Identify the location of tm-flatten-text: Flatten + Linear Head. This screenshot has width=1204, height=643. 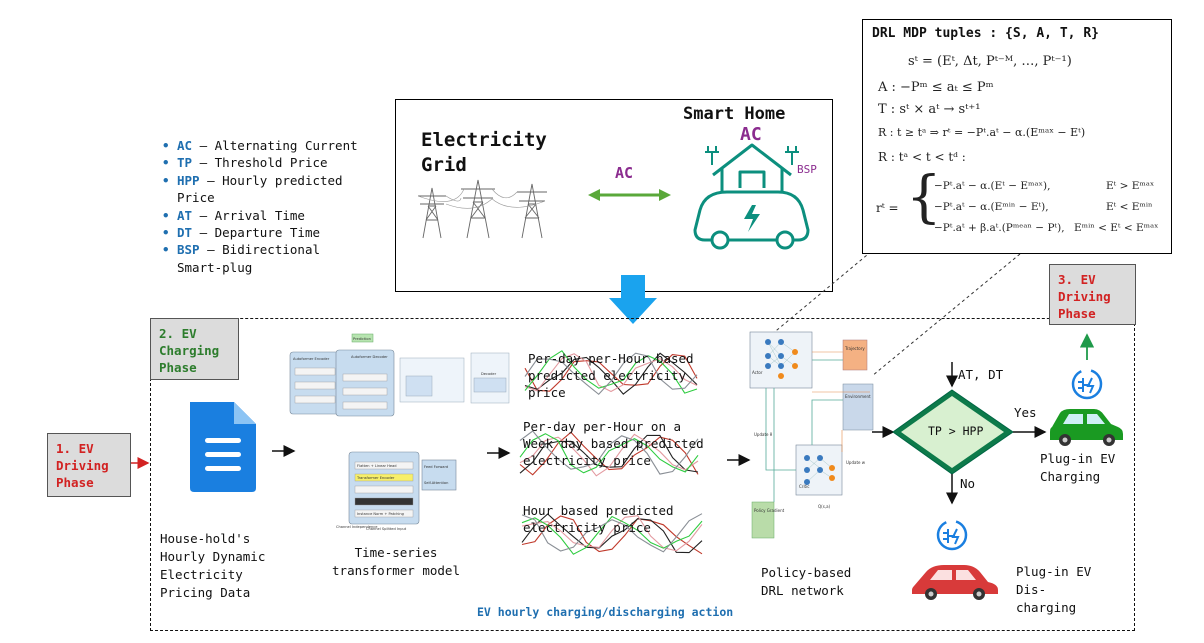
(377, 466).